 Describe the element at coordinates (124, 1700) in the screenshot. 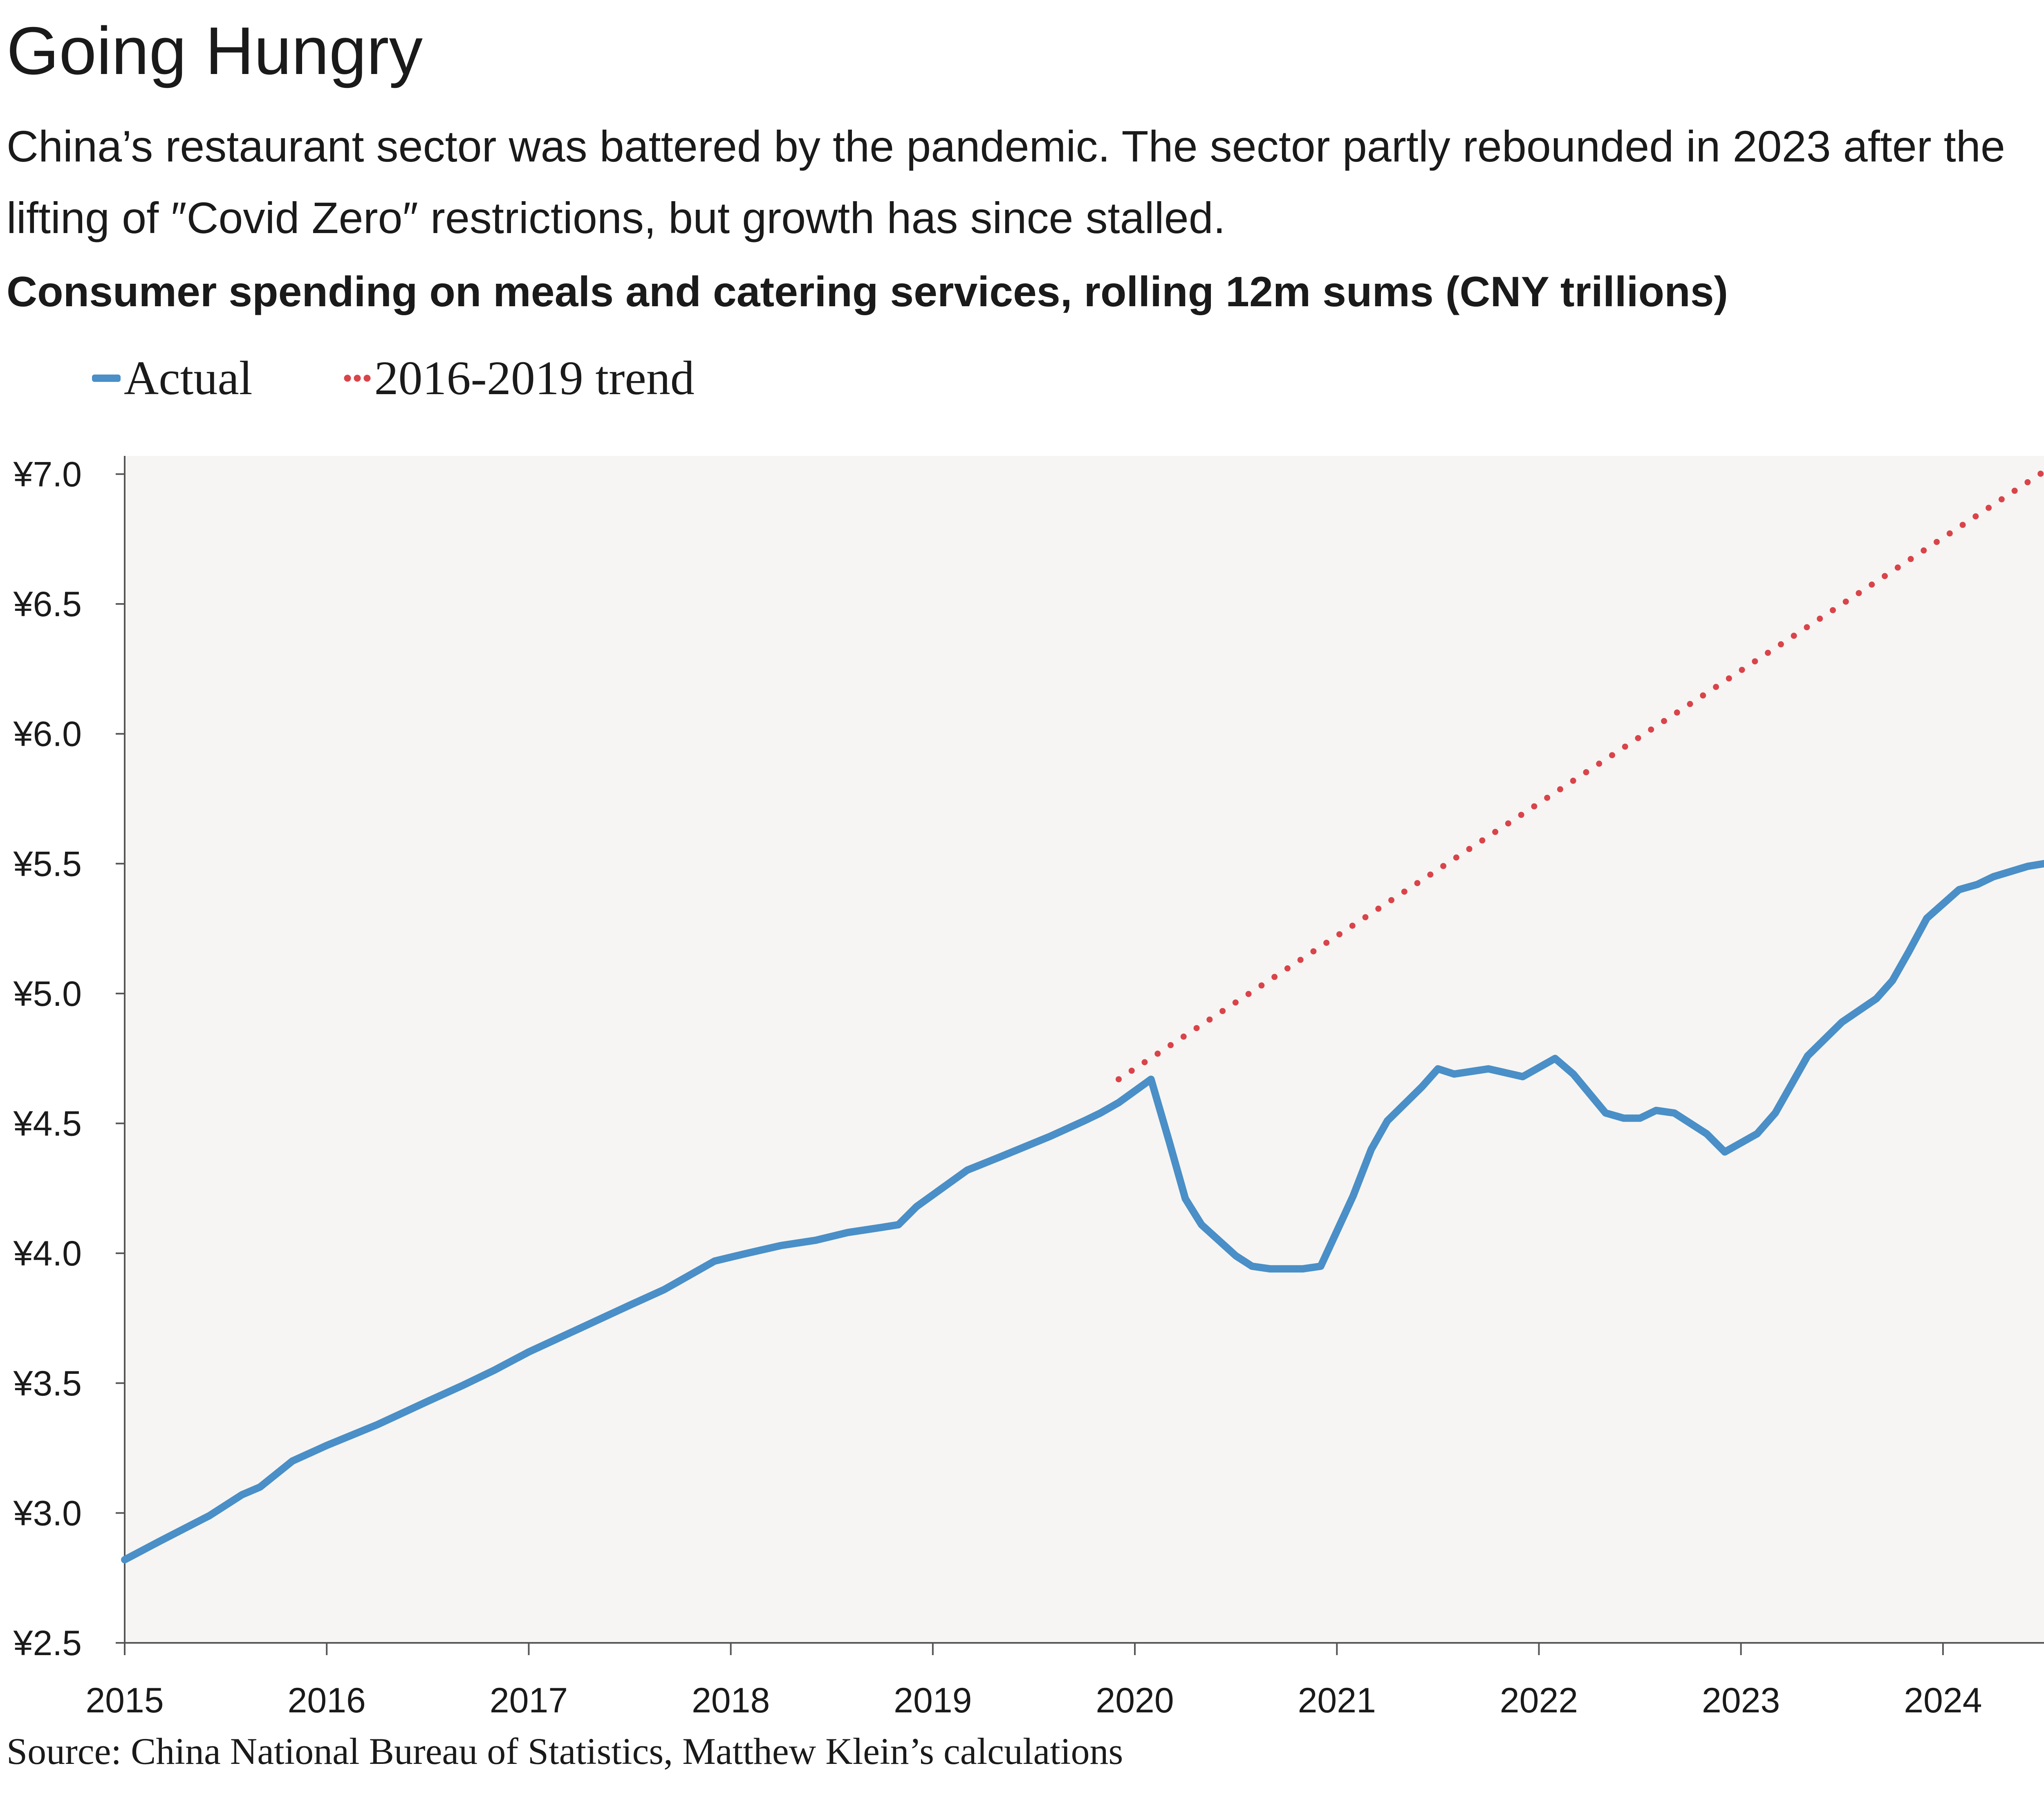

I see `x-tick-label: 2015` at that location.